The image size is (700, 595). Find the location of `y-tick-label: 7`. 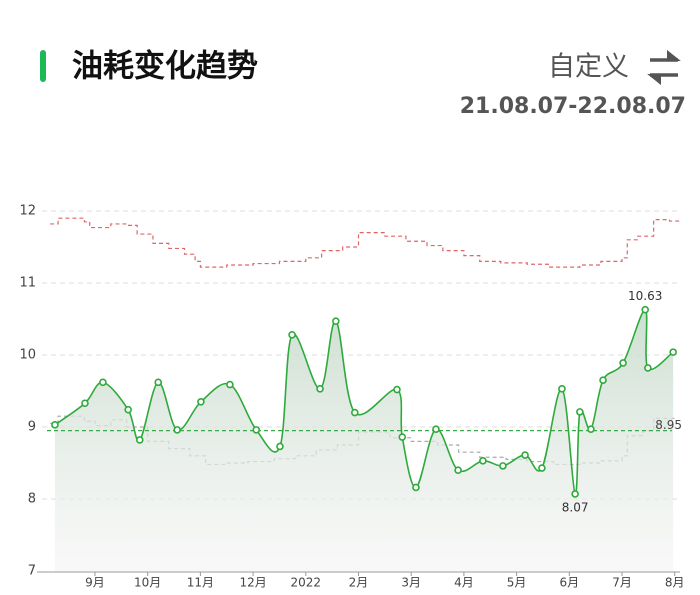

y-tick-label: 7 is located at coordinates (32, 571).